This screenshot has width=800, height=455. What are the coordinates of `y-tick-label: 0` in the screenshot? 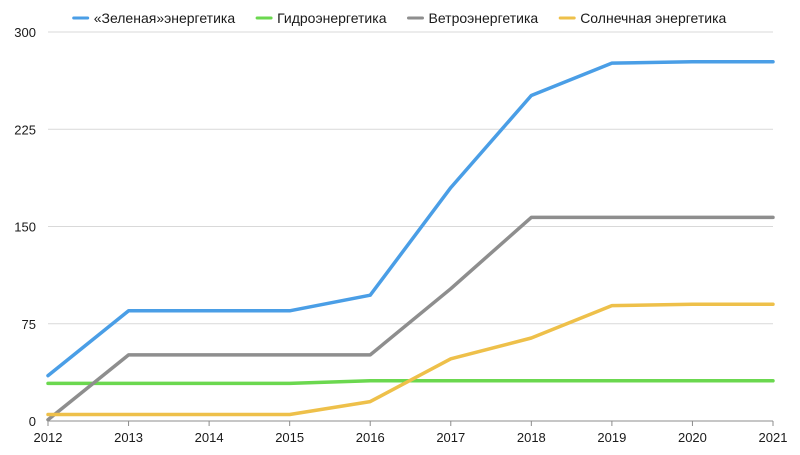 It's located at (32, 421).